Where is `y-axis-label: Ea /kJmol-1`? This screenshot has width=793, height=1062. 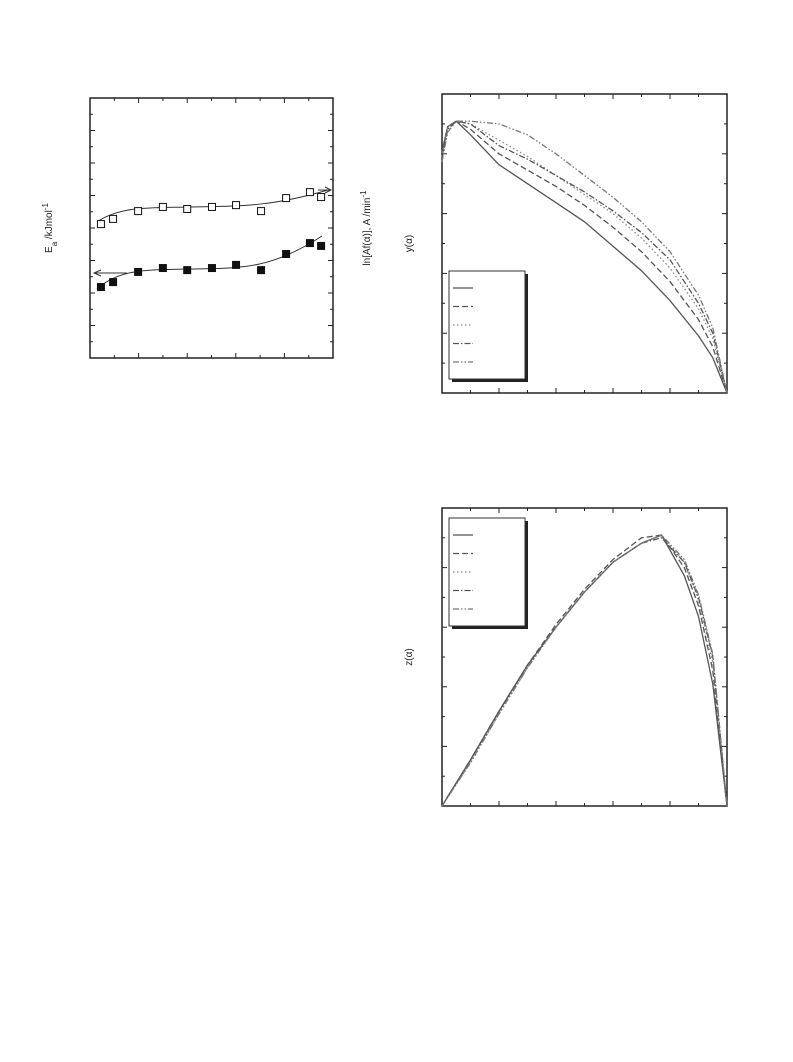 y-axis-label: Ea /kJmol-1 is located at coordinates (50, 228).